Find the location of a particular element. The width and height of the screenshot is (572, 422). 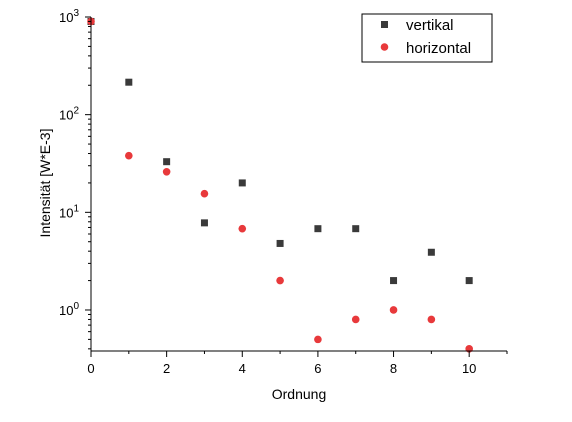

x-tick-label: 2 is located at coordinates (166, 368).